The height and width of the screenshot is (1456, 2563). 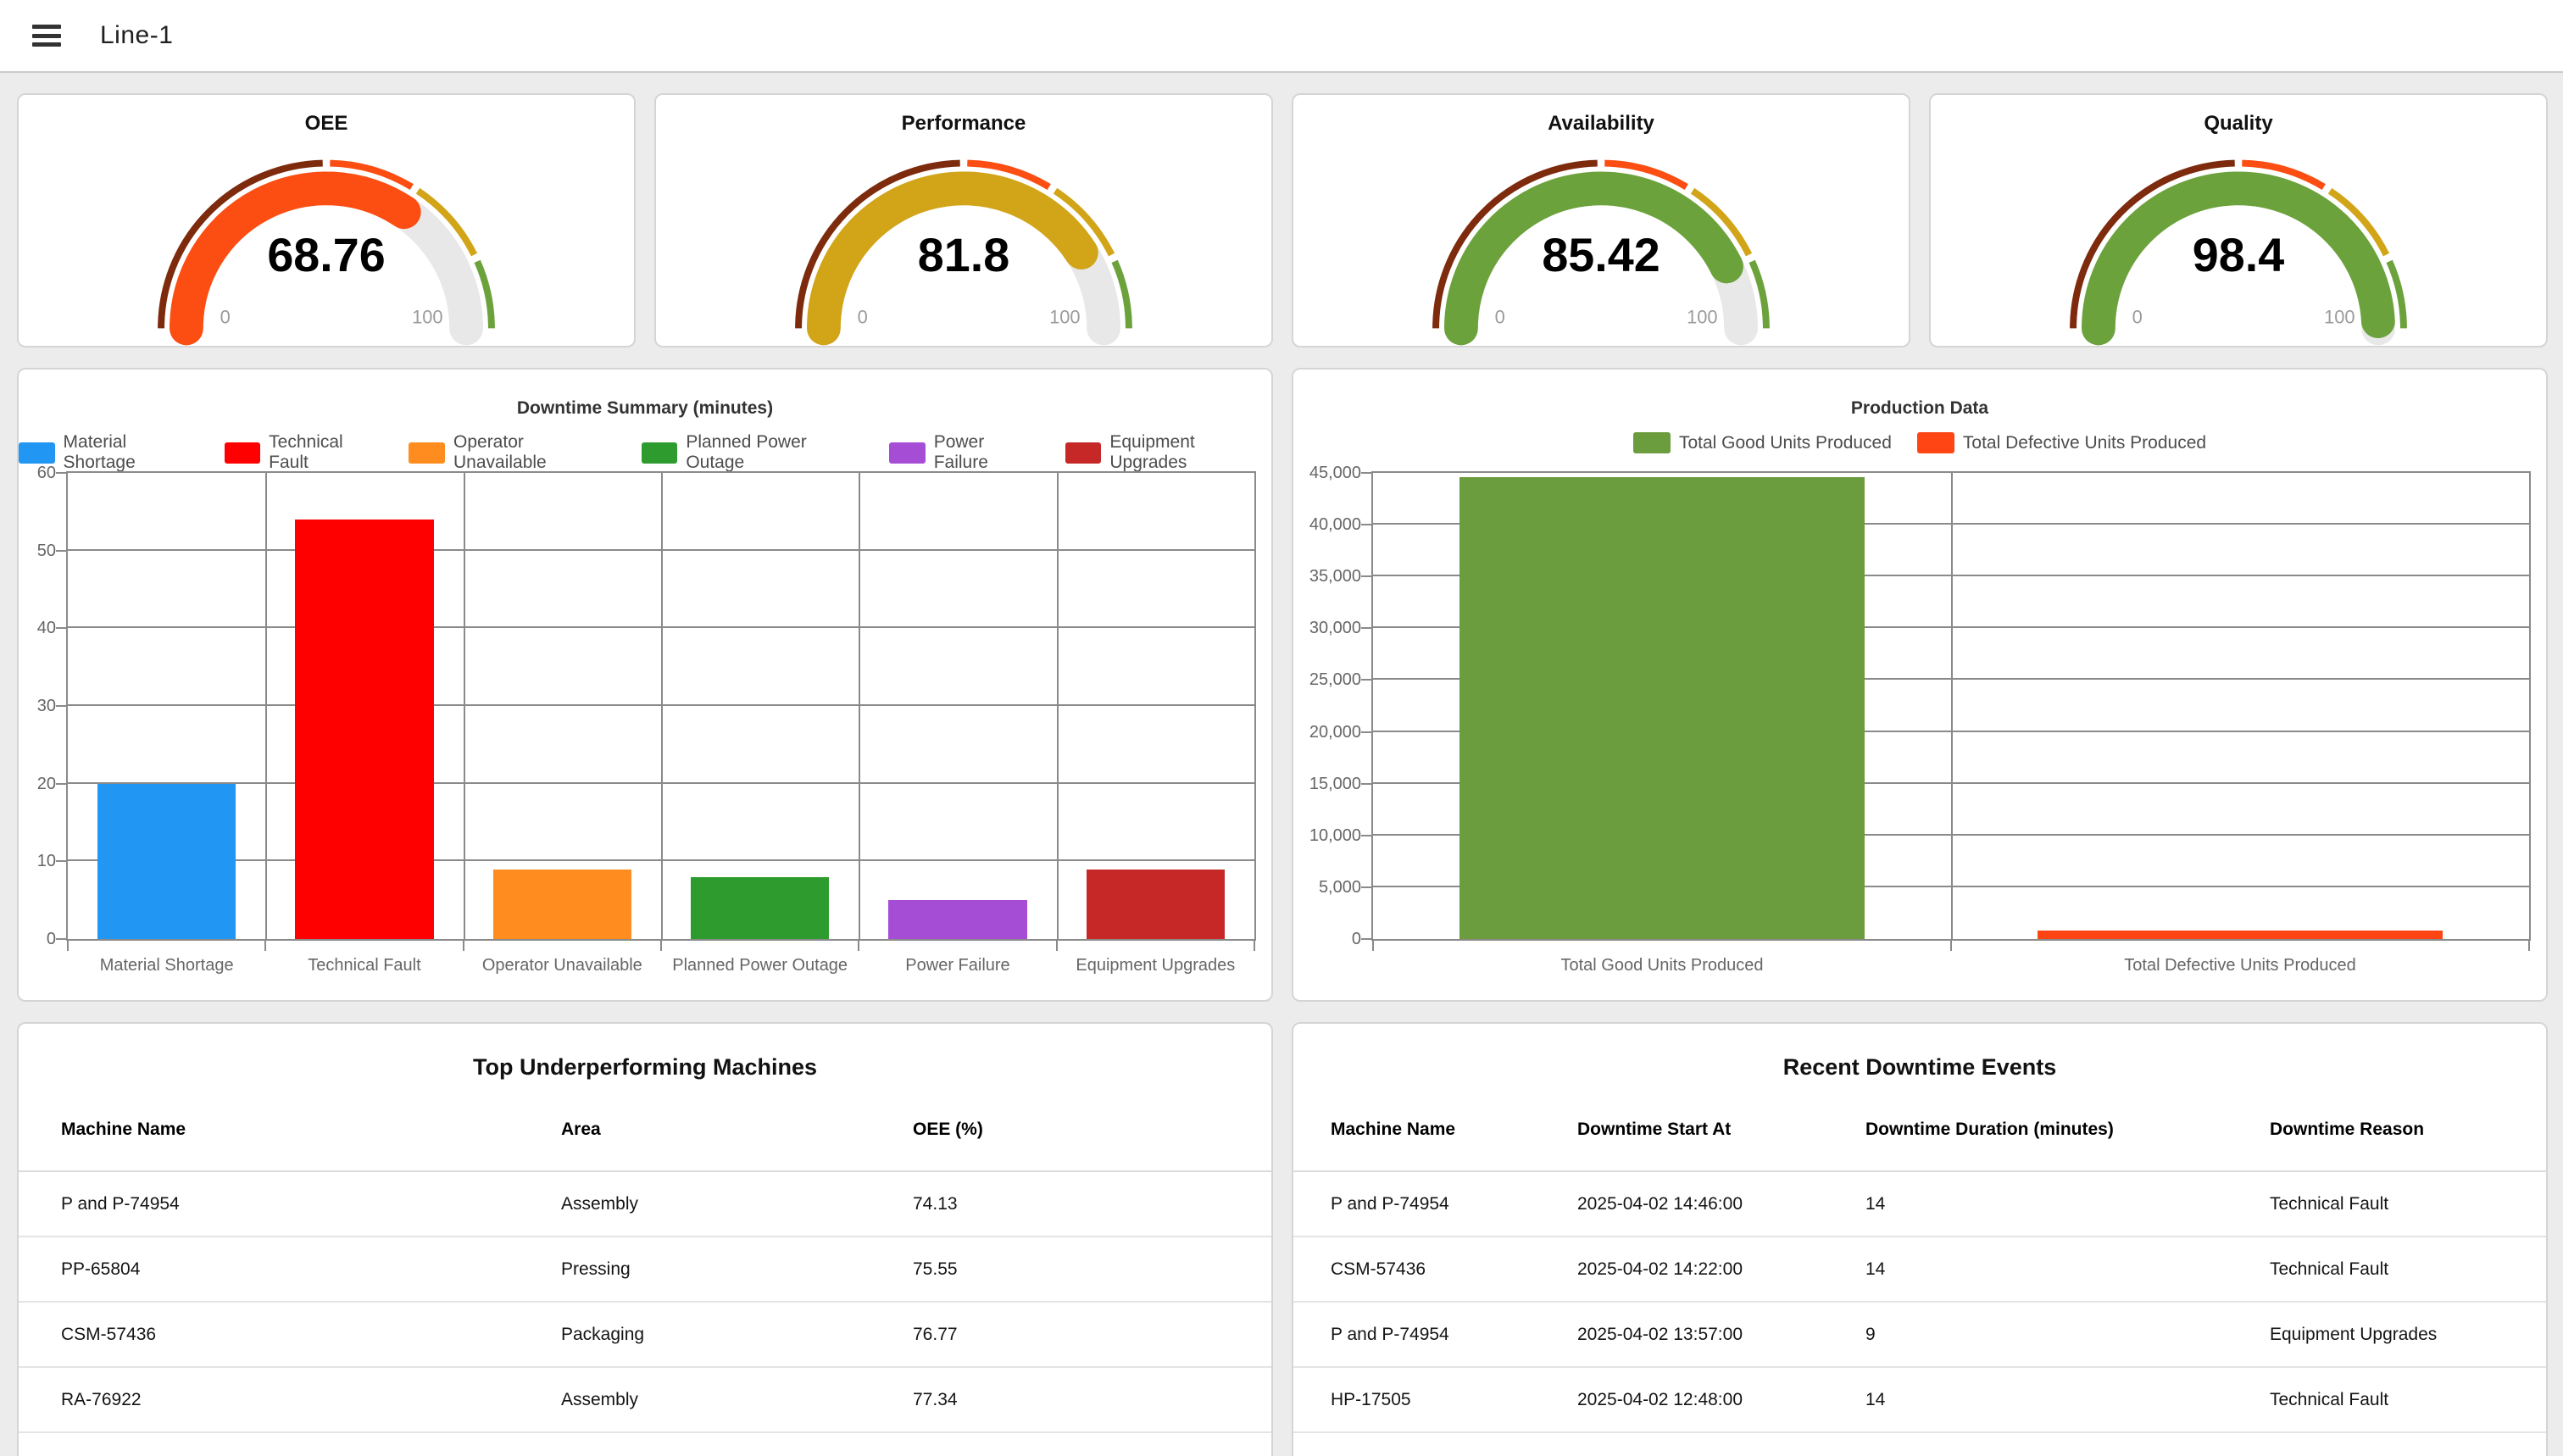 I want to click on x-axis-label: Planned Power Outage, so click(x=760, y=965).